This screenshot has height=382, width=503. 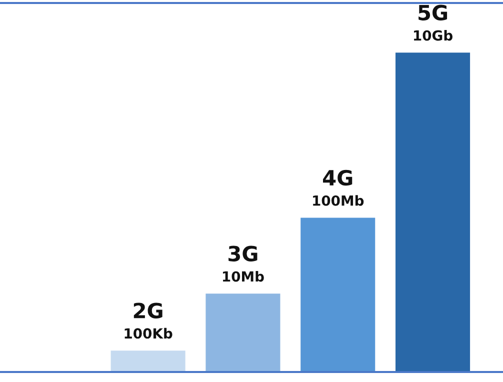 What do you see at coordinates (338, 200) in the screenshot?
I see `annotation: 100Mb` at bounding box center [338, 200].